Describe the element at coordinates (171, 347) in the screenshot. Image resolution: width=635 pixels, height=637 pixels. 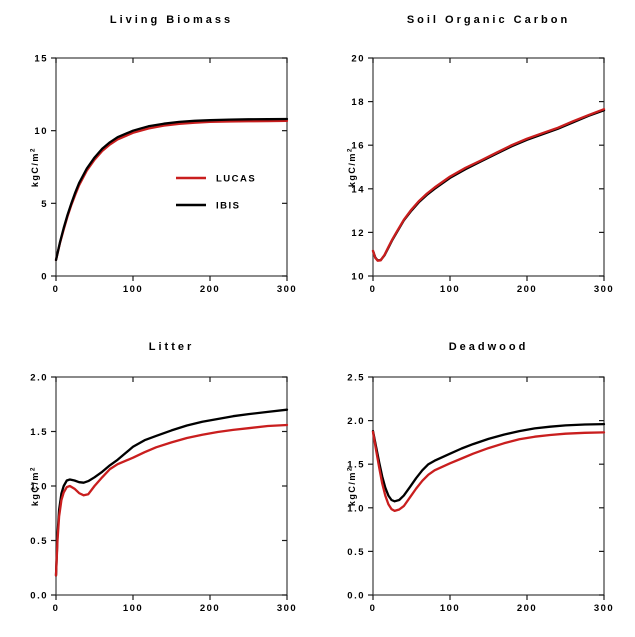
I see `chart-title: Litter` at that location.